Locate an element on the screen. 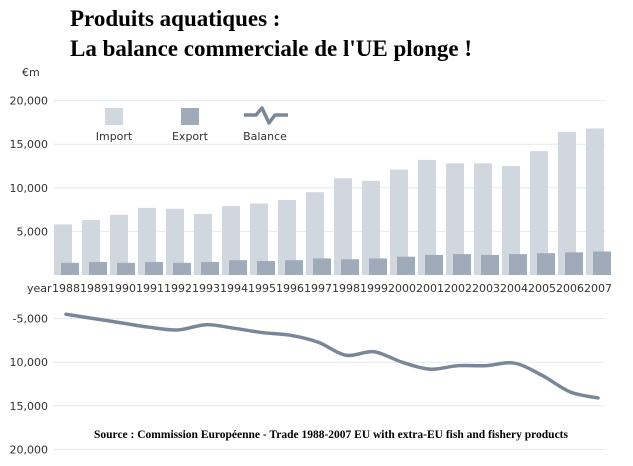 The width and height of the screenshot is (633, 466). legend: Import Export Balance is located at coordinates (192, 124).